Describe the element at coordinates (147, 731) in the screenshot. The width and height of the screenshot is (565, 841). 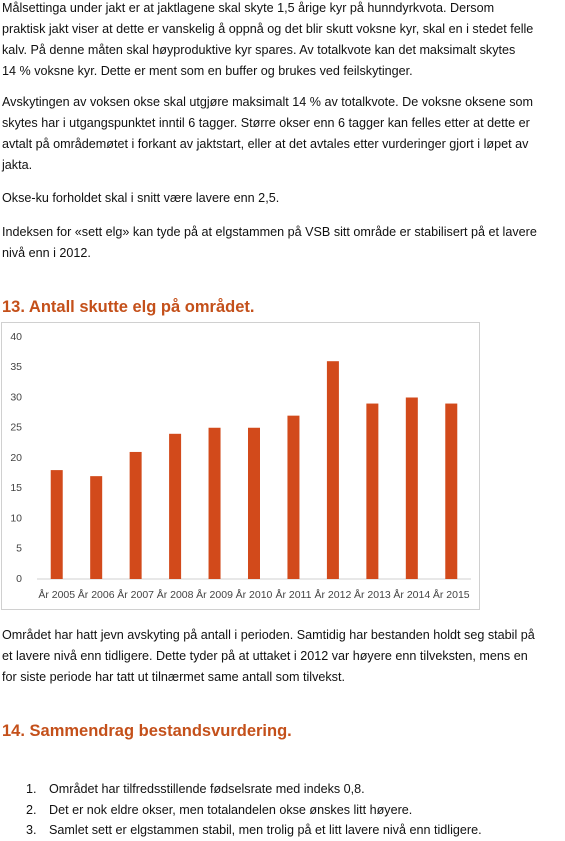
I see `heading: 14. Sammendrag bestandsvurdering.` at that location.